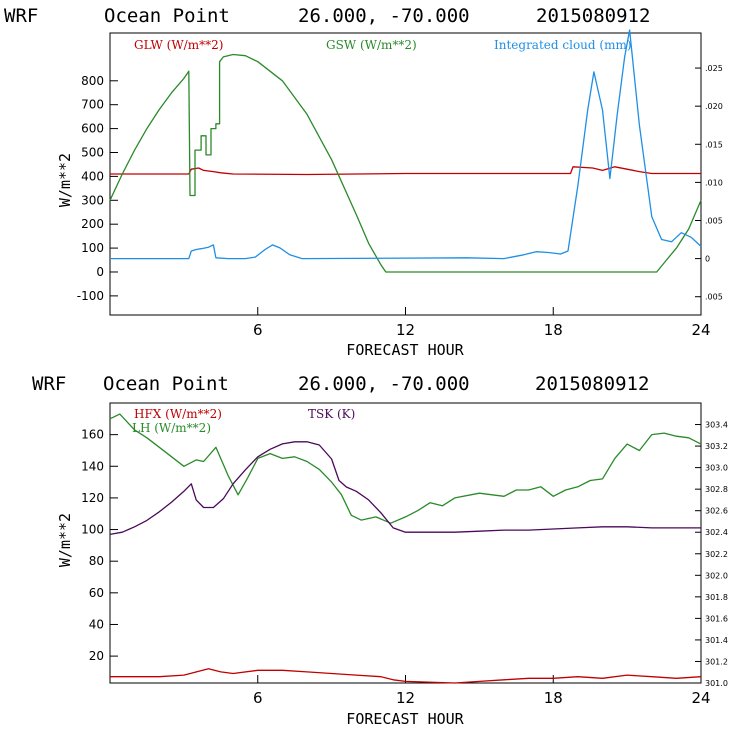 This screenshot has height=740, width=740. Describe the element at coordinates (92, 129) in the screenshot. I see `y-tick-label: 600` at that location.